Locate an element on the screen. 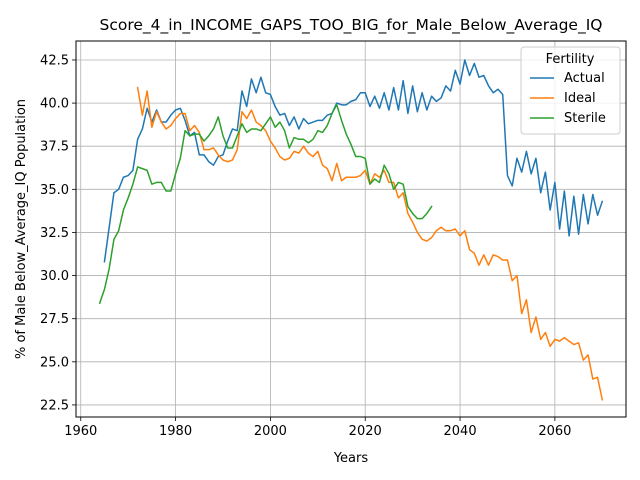  x-tick-label: 1960 is located at coordinates (80, 431).